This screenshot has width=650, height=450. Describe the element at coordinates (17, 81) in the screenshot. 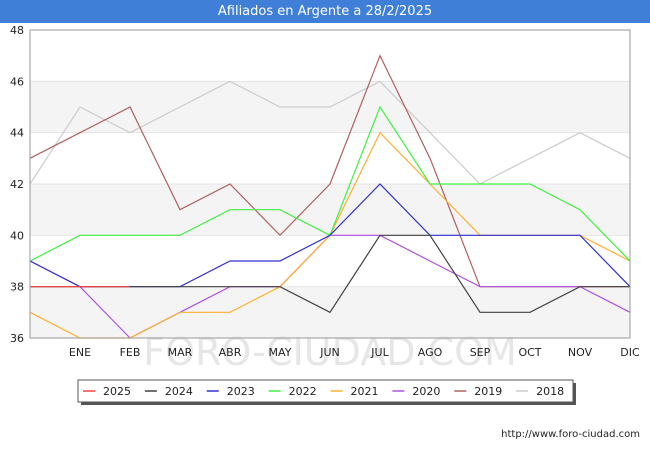

I see `y-tick-label: 46` at that location.